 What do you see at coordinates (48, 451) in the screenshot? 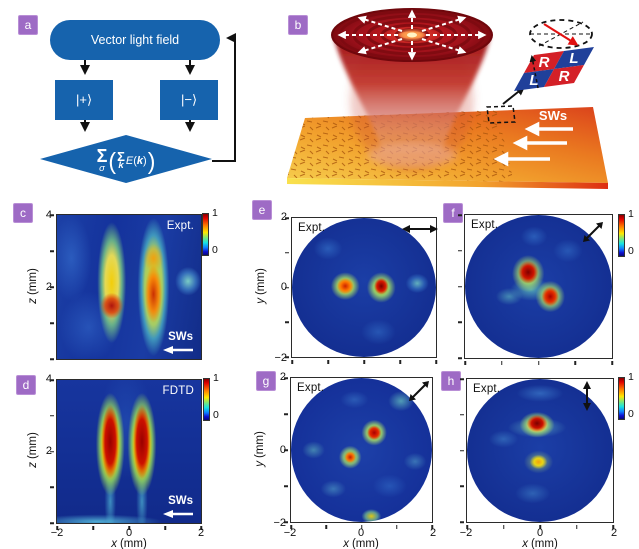
I see `d-ytick-2: 2` at bounding box center [48, 451].